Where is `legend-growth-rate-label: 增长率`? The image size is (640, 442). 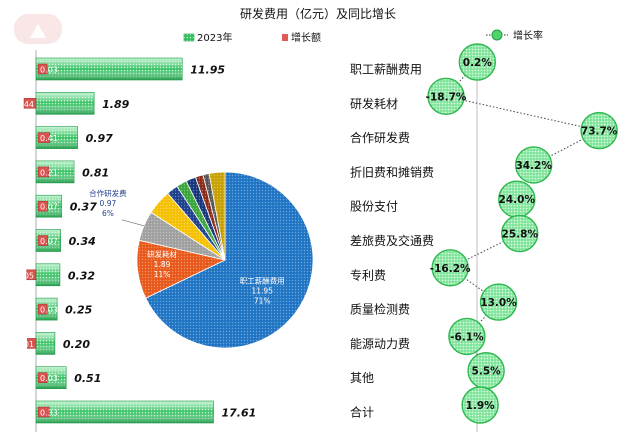 legend-growth-rate-label: 增长率 is located at coordinates (528, 35).